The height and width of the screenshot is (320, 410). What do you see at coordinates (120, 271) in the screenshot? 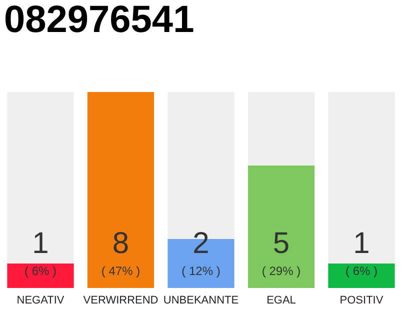
I see `annotation: ( 47% )` at bounding box center [120, 271].